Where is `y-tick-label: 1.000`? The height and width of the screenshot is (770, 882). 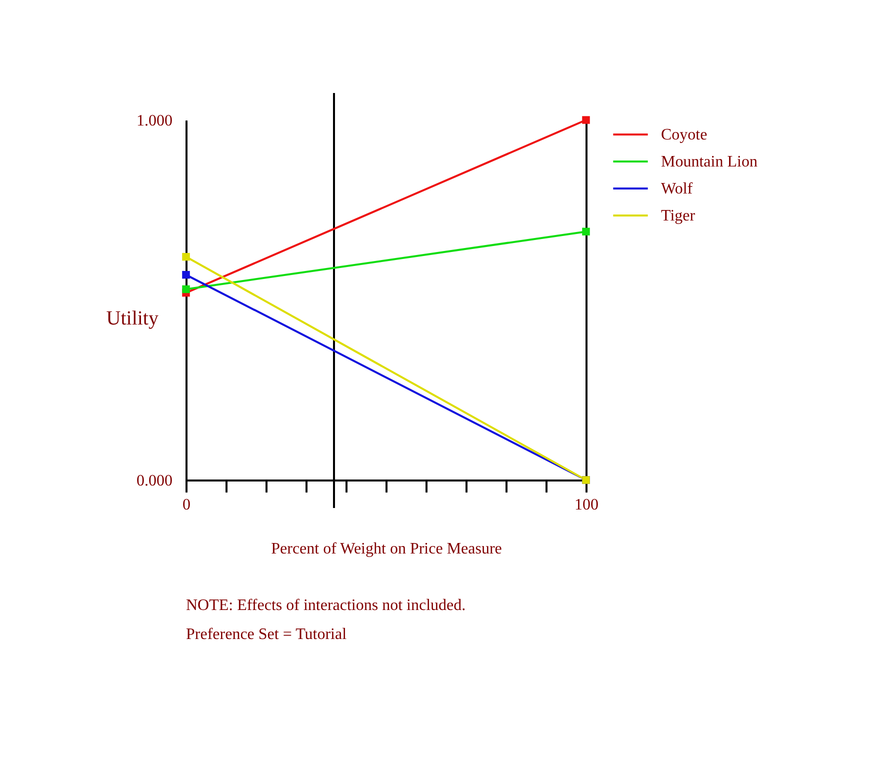 y-tick-label: 1.000 is located at coordinates (154, 121).